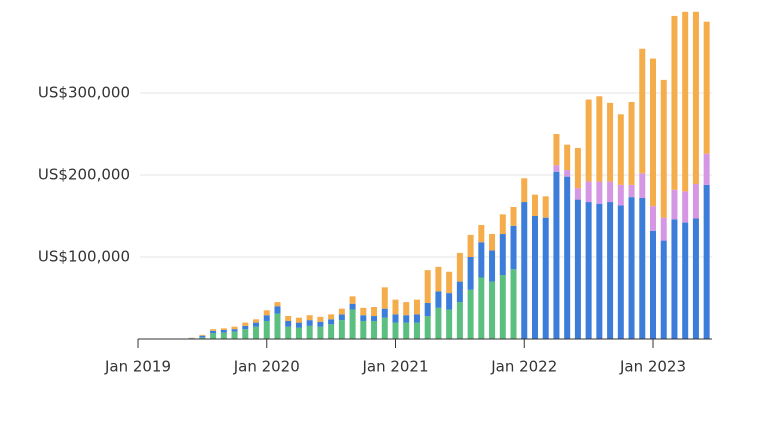 This screenshot has height=429, width=761. What do you see at coordinates (652, 367) in the screenshot?
I see `x-tick-label: Jan 2023` at bounding box center [652, 367].